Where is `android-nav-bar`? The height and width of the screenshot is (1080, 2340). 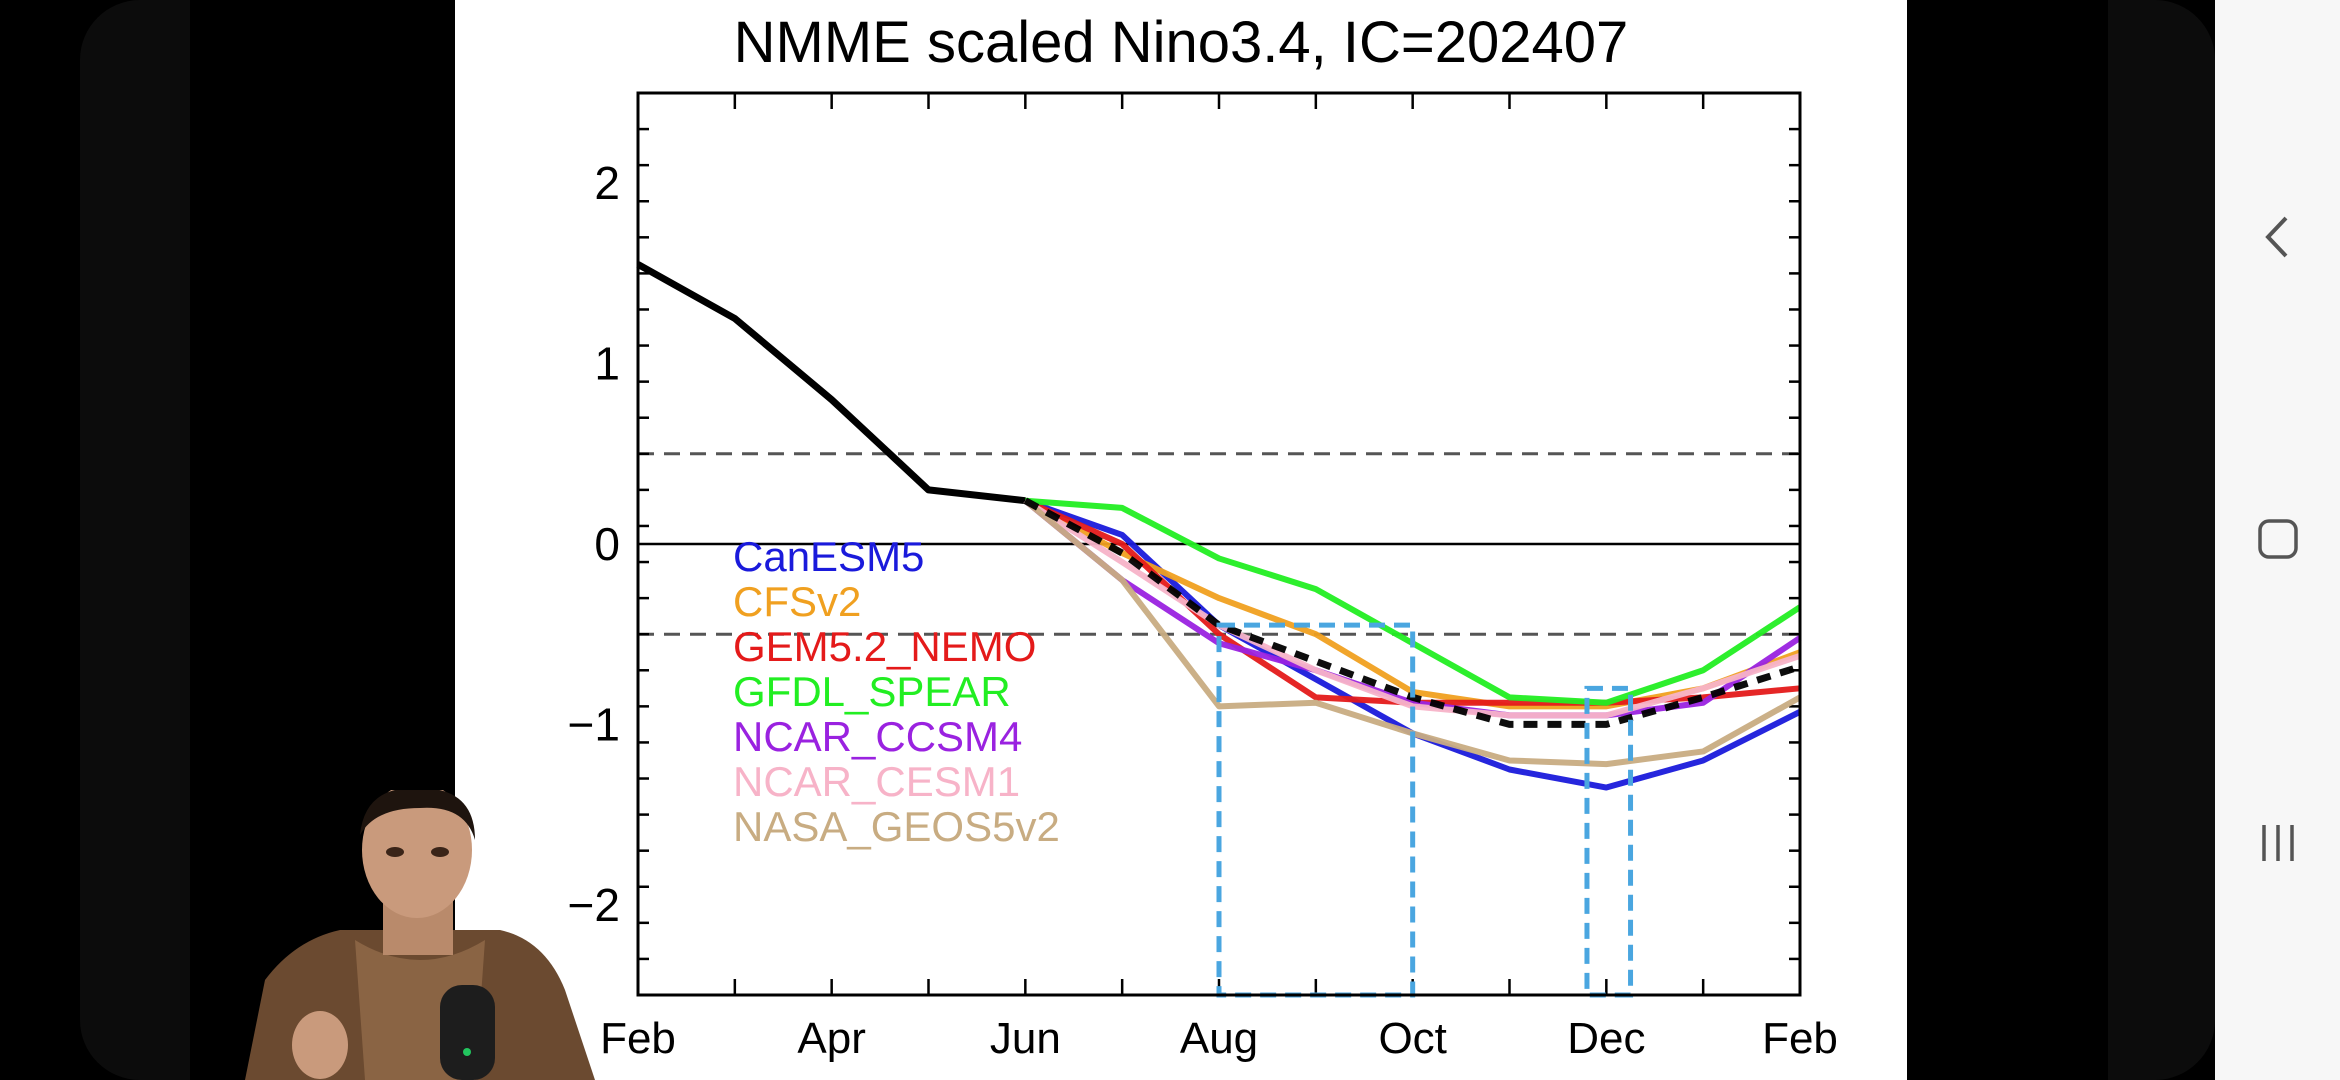
android-nav-bar is located at coordinates (2277, 540).